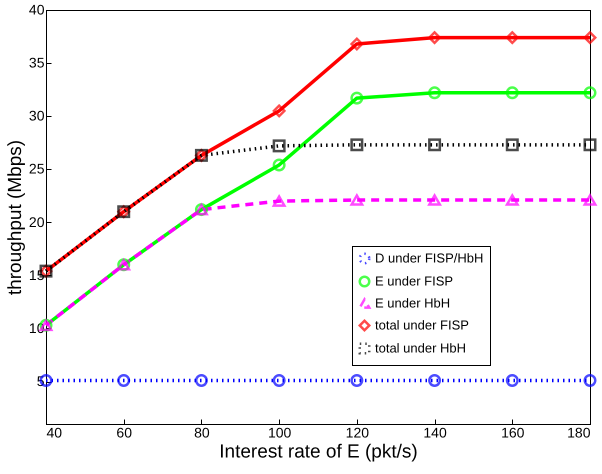 This screenshot has width=602, height=474. I want to click on x-tick-label: 160, so click(513, 432).